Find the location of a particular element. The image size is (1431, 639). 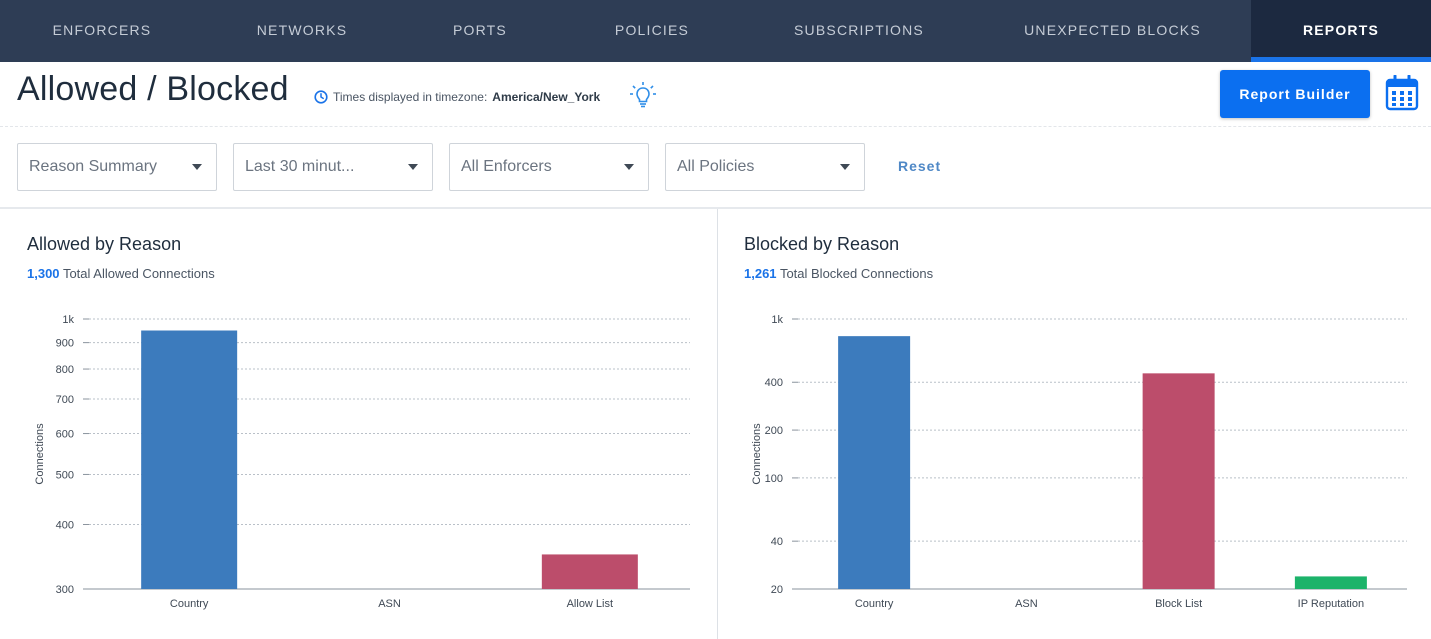

bar-block-list is located at coordinates (1178, 481).